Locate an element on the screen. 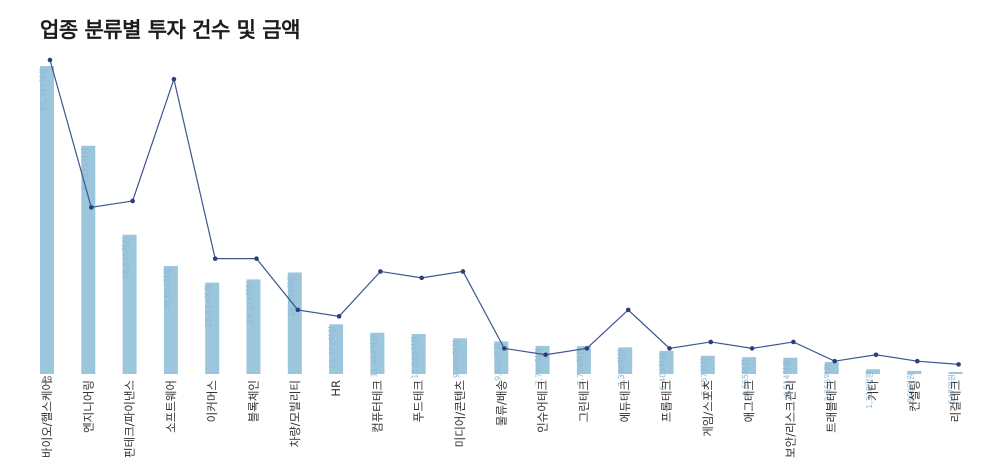 The height and width of the screenshot is (464, 1000). category-label-1: 엔지니어링 is located at coordinates (88, 406).